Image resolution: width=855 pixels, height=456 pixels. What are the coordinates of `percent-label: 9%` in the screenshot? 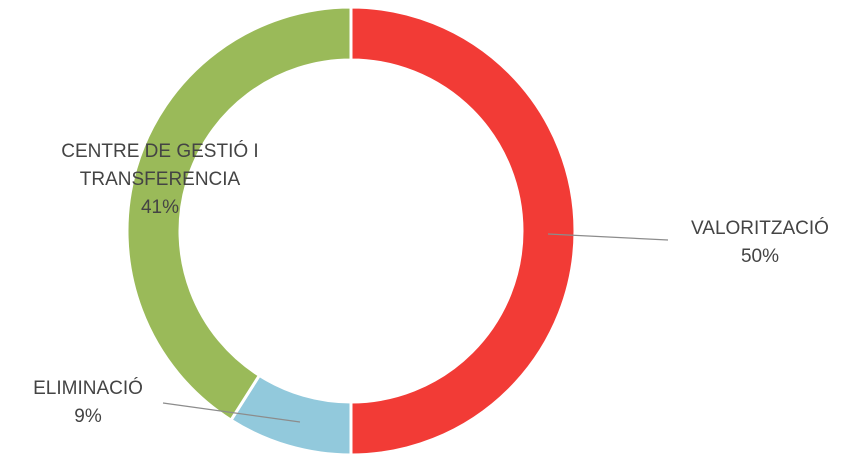 It's located at (88, 416).